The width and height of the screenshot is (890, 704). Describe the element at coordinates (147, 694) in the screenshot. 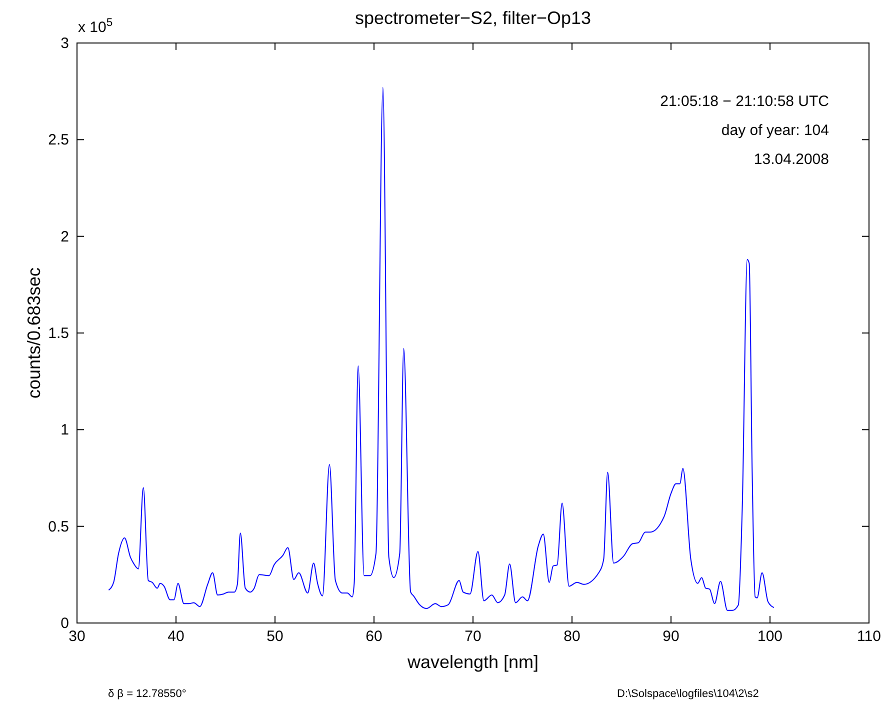

I see `text: δ β = 12.78550°` at that location.